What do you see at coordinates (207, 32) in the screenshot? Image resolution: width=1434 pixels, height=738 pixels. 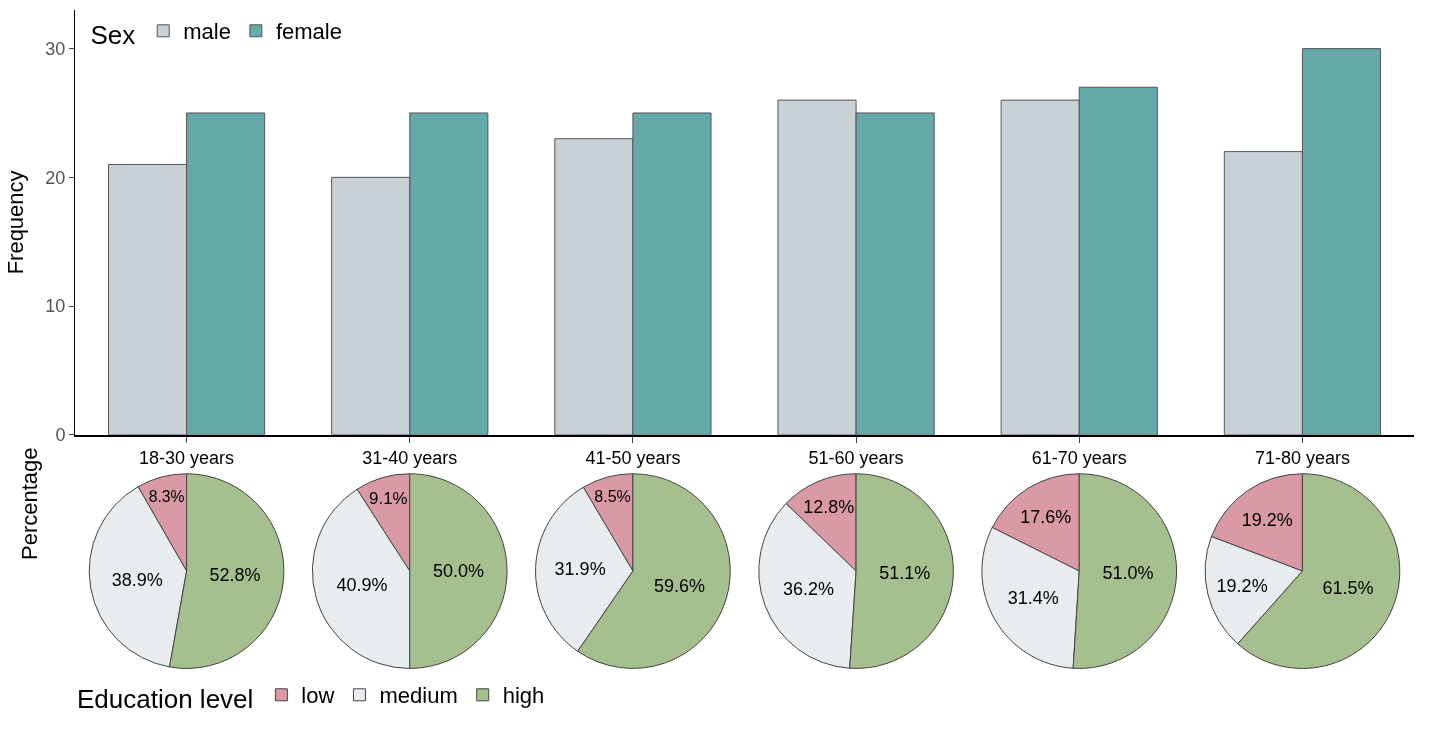 I see `legend-label: male` at bounding box center [207, 32].